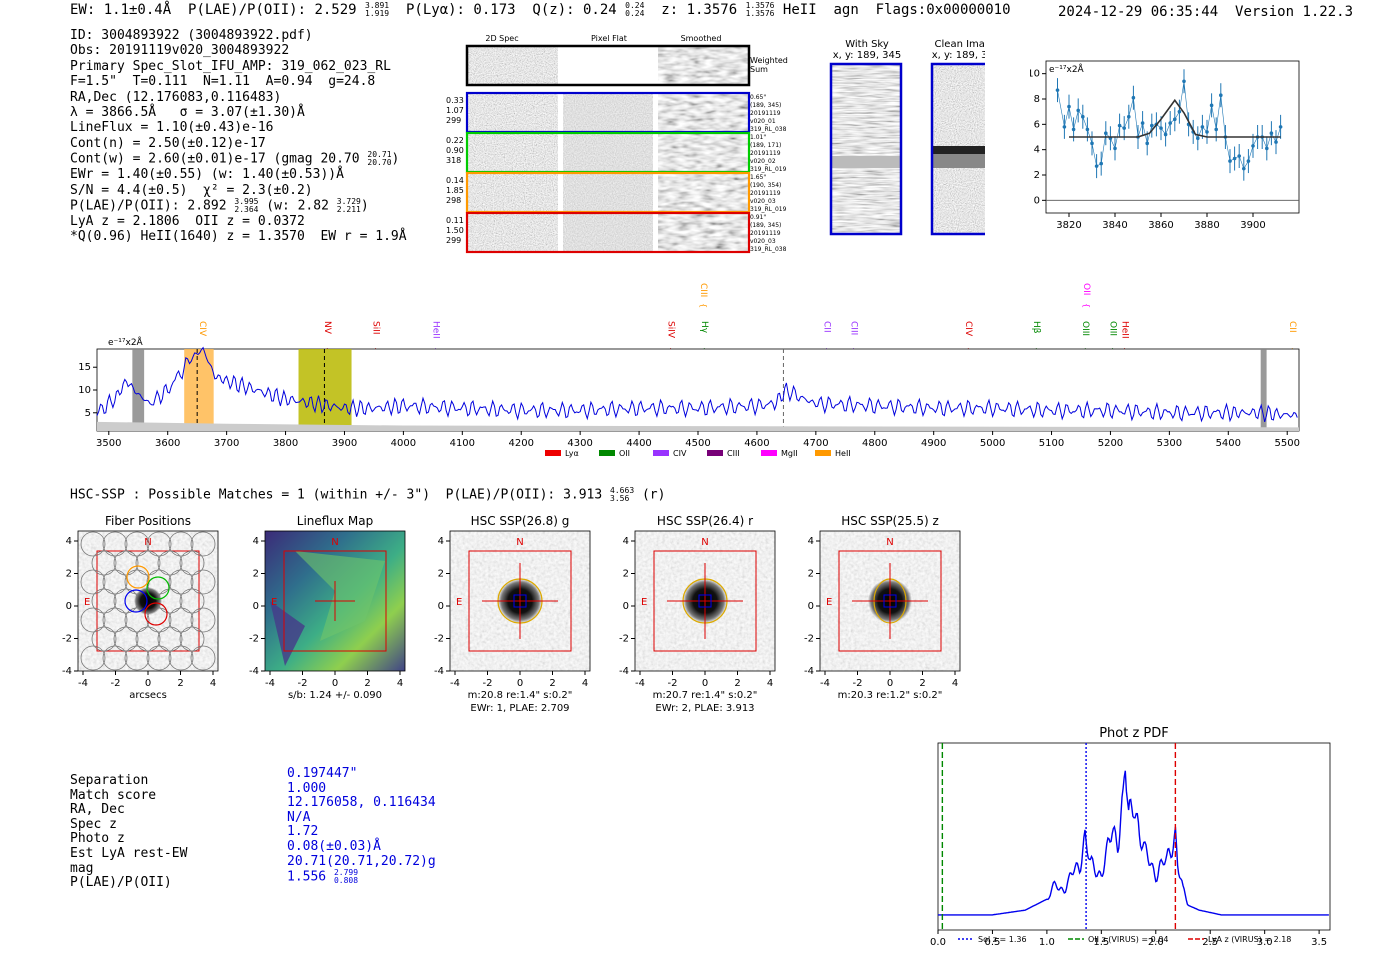 Image resolution: width=1400 pixels, height=953 pixels. Describe the element at coordinates (180, 51) in the screenshot. I see `info-obs: Obs: 20191119v020_3004893922` at that location.